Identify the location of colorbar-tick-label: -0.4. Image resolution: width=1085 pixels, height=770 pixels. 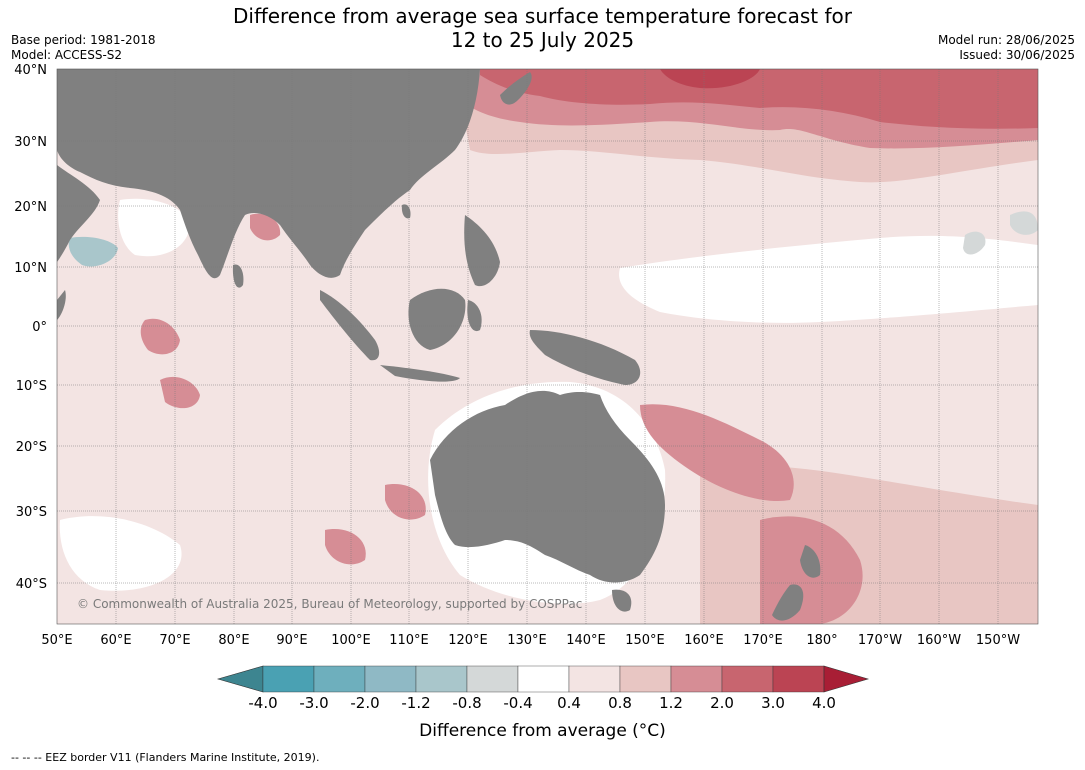
(518, 703).